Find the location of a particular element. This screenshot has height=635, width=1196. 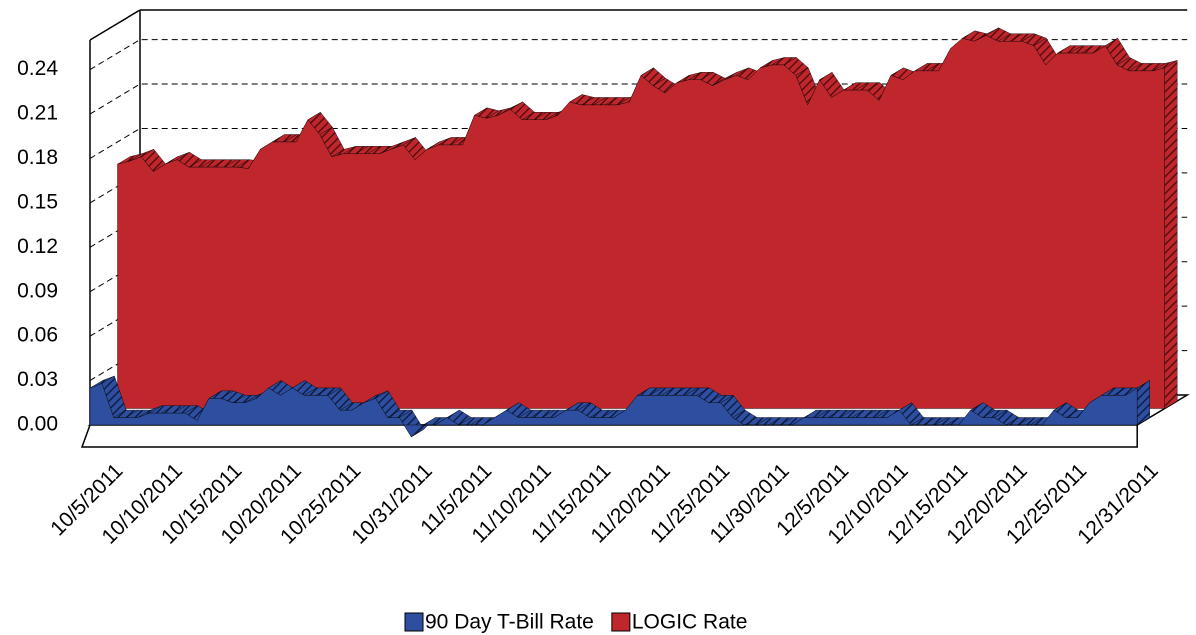

area is located at coordinates (613, 410).